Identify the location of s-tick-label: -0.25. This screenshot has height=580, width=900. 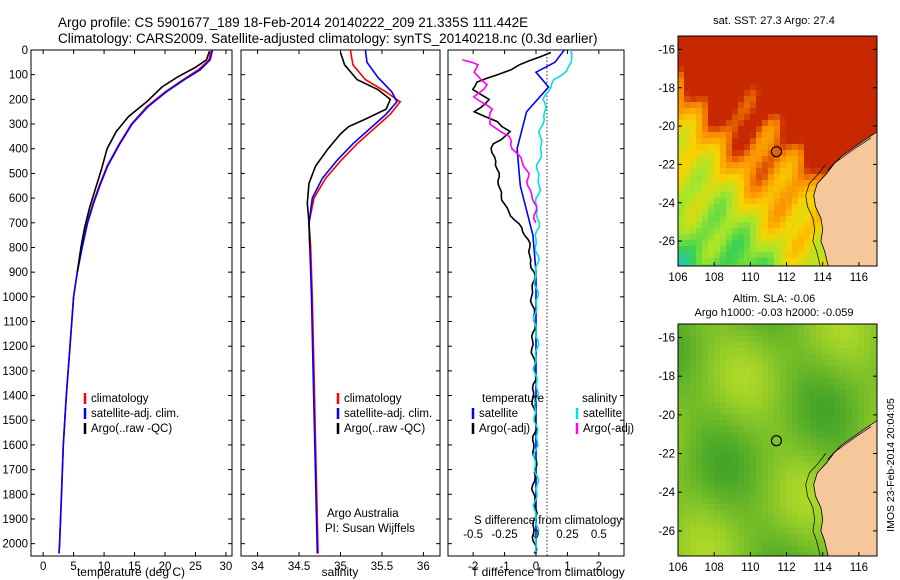
(504, 535).